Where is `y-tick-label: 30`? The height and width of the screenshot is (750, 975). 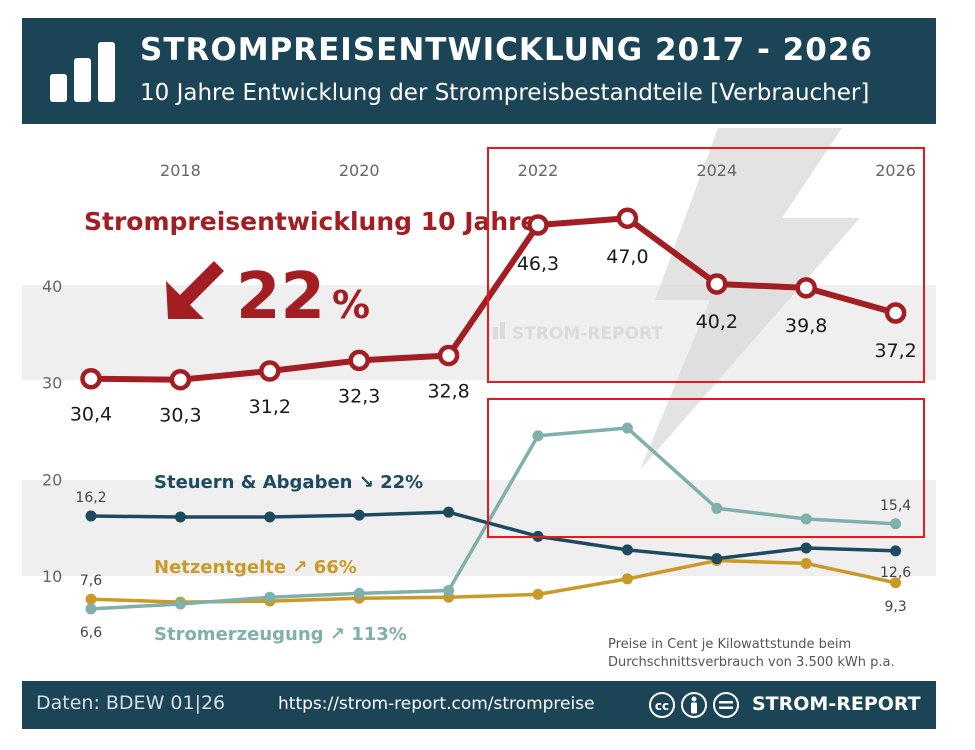 y-tick-label: 30 is located at coordinates (52, 383).